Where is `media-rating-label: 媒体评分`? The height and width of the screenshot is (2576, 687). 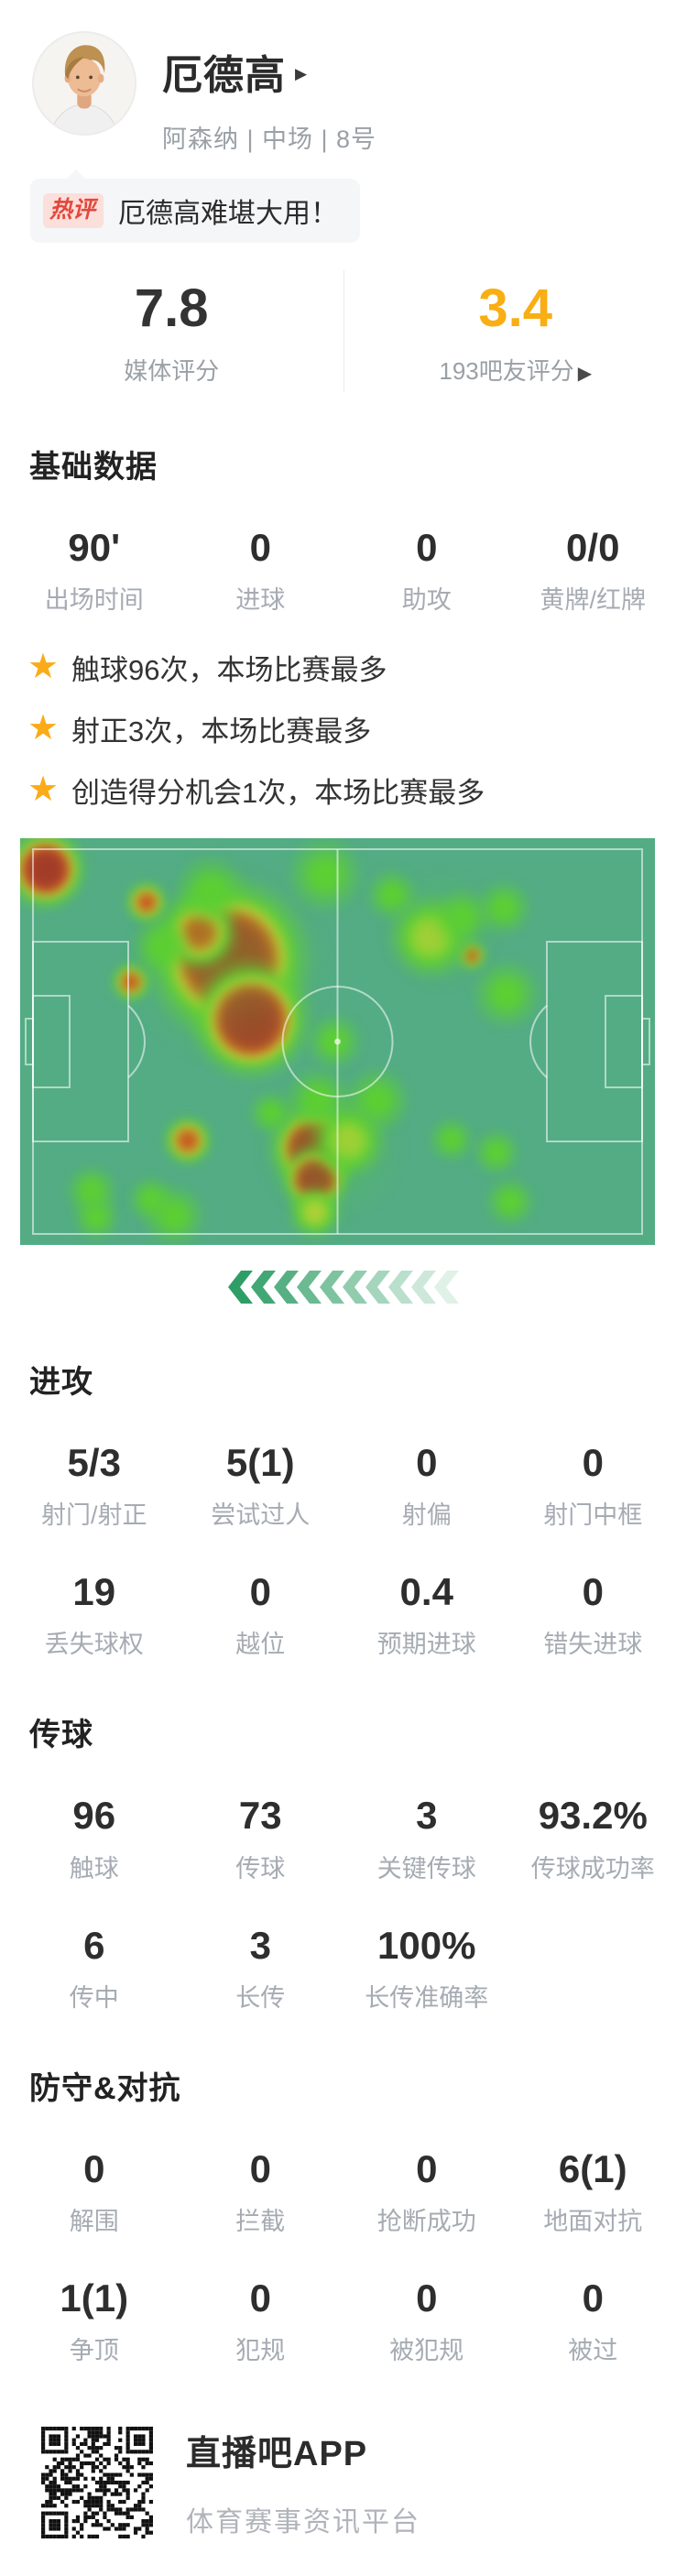 media-rating-label: 媒体评分 is located at coordinates (172, 370).